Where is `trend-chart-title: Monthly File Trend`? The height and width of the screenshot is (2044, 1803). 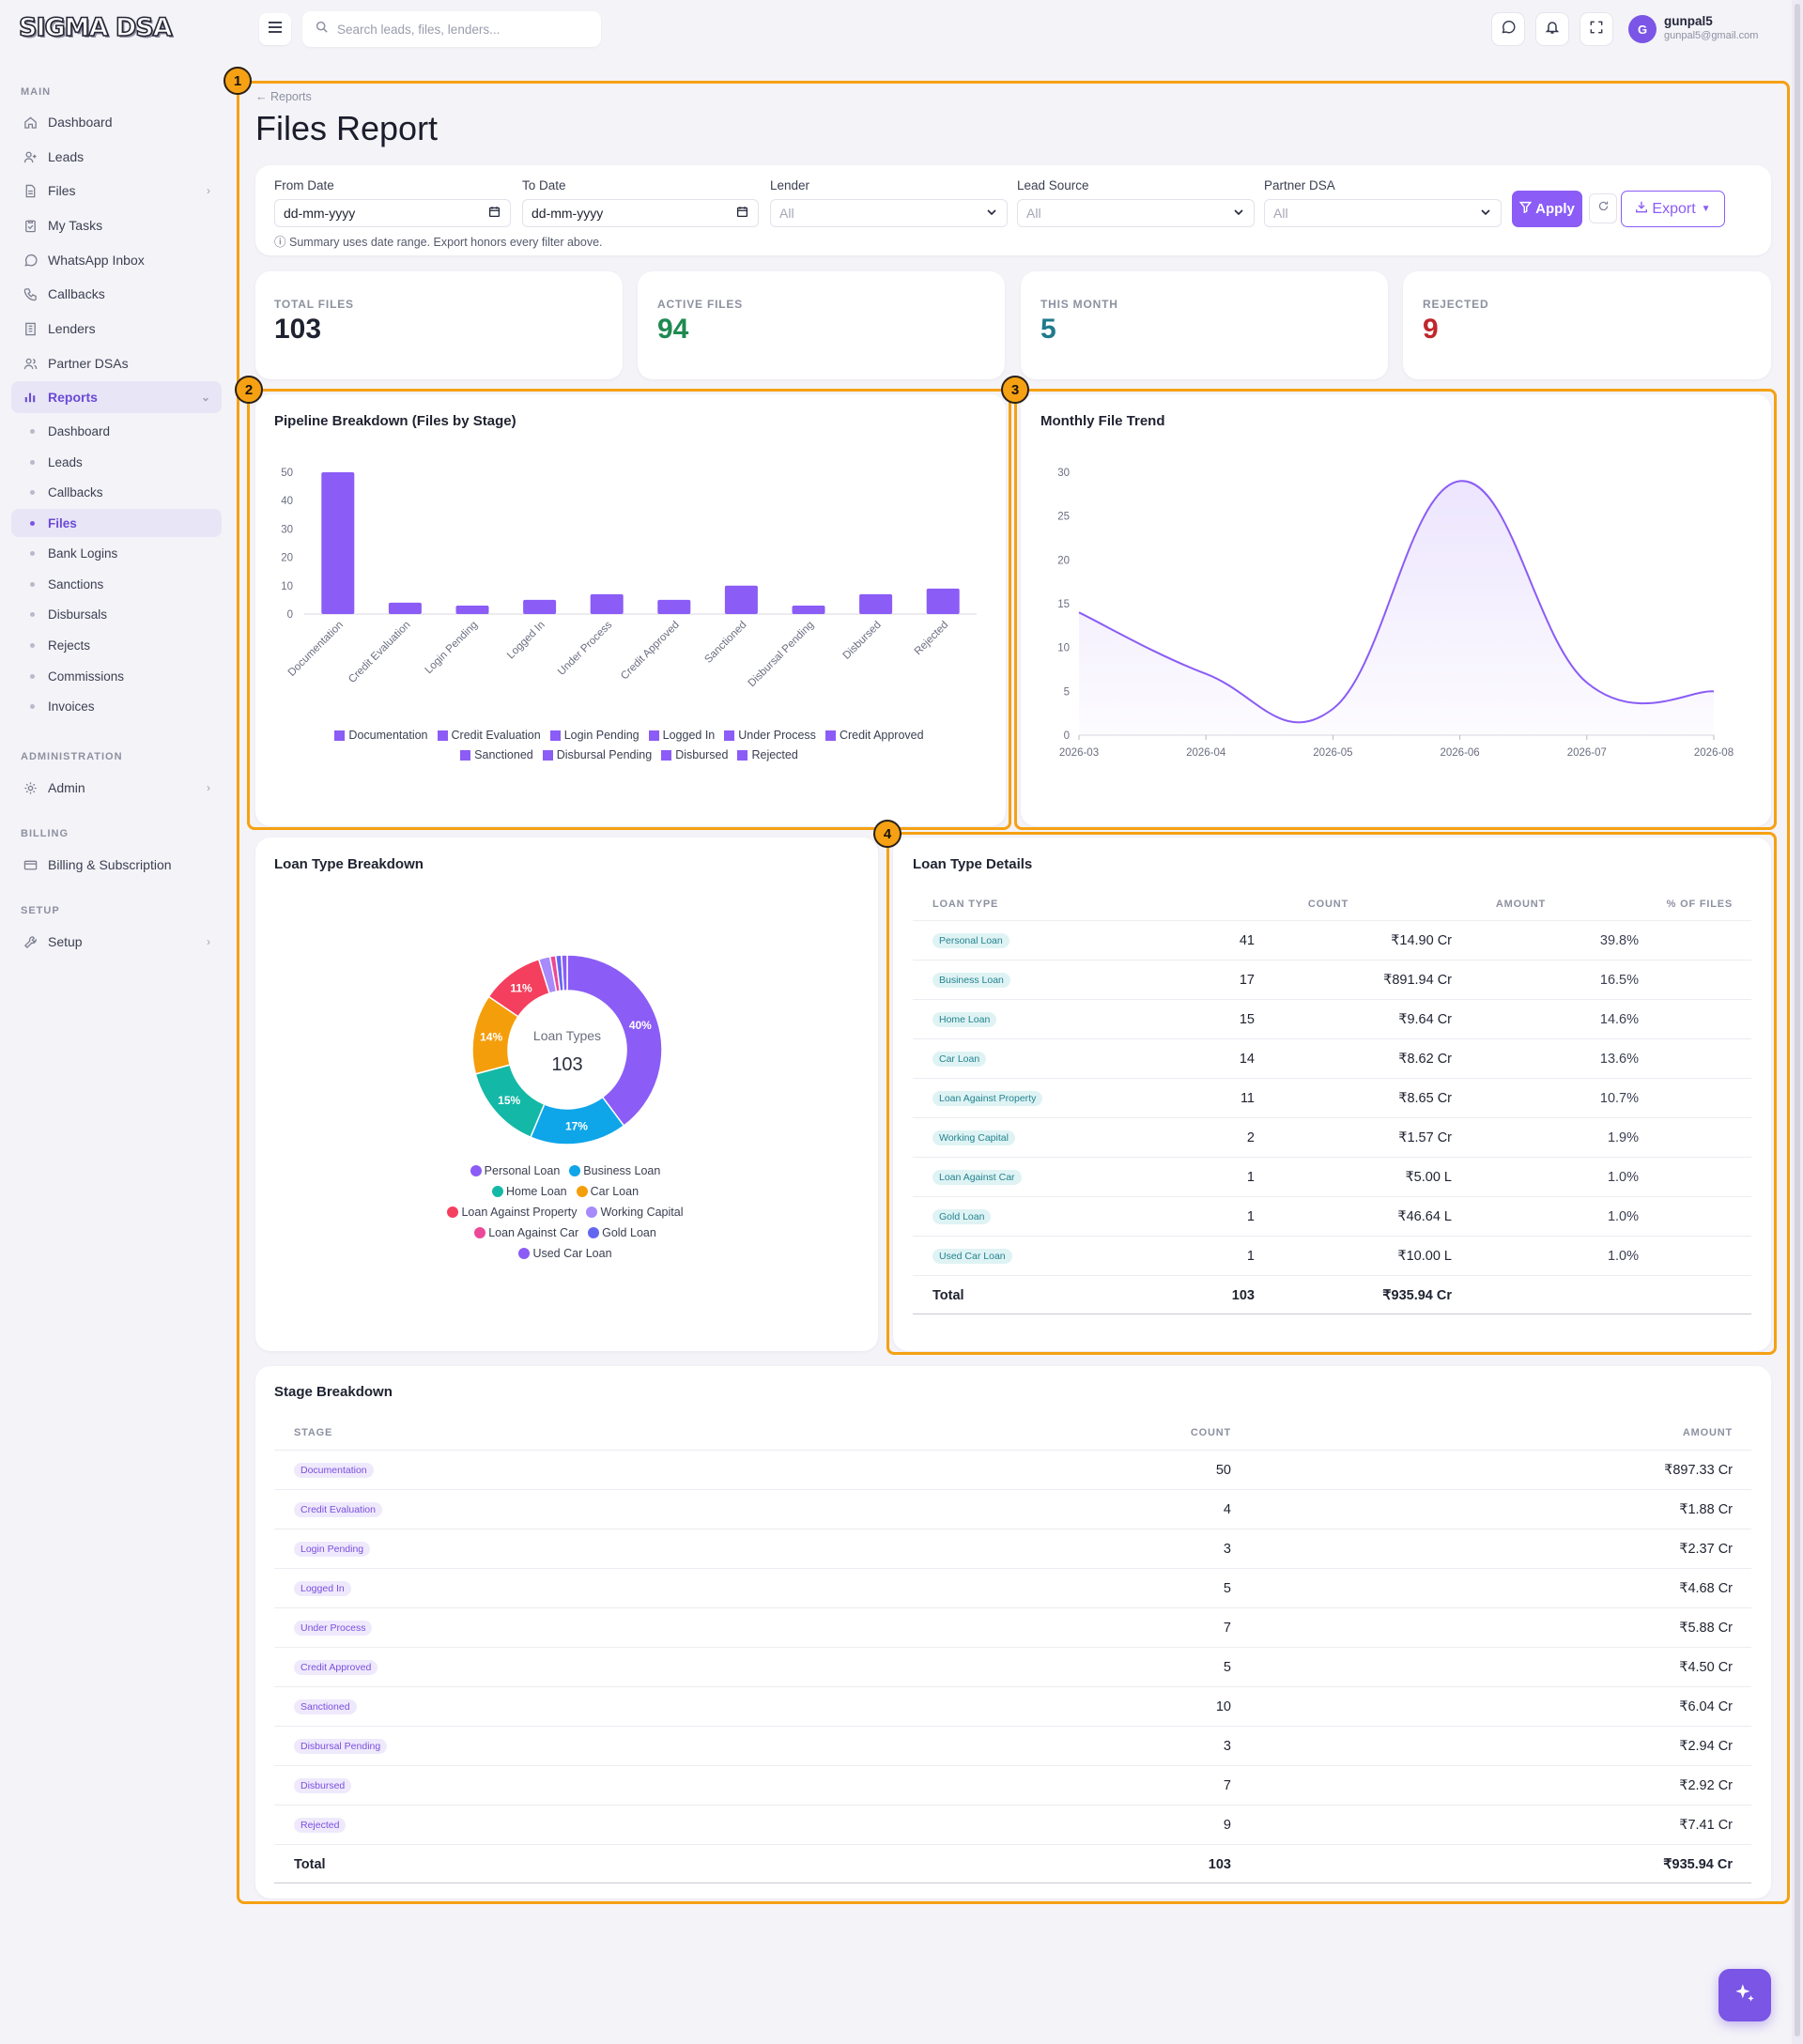 trend-chart-title: Monthly File Trend is located at coordinates (1102, 421).